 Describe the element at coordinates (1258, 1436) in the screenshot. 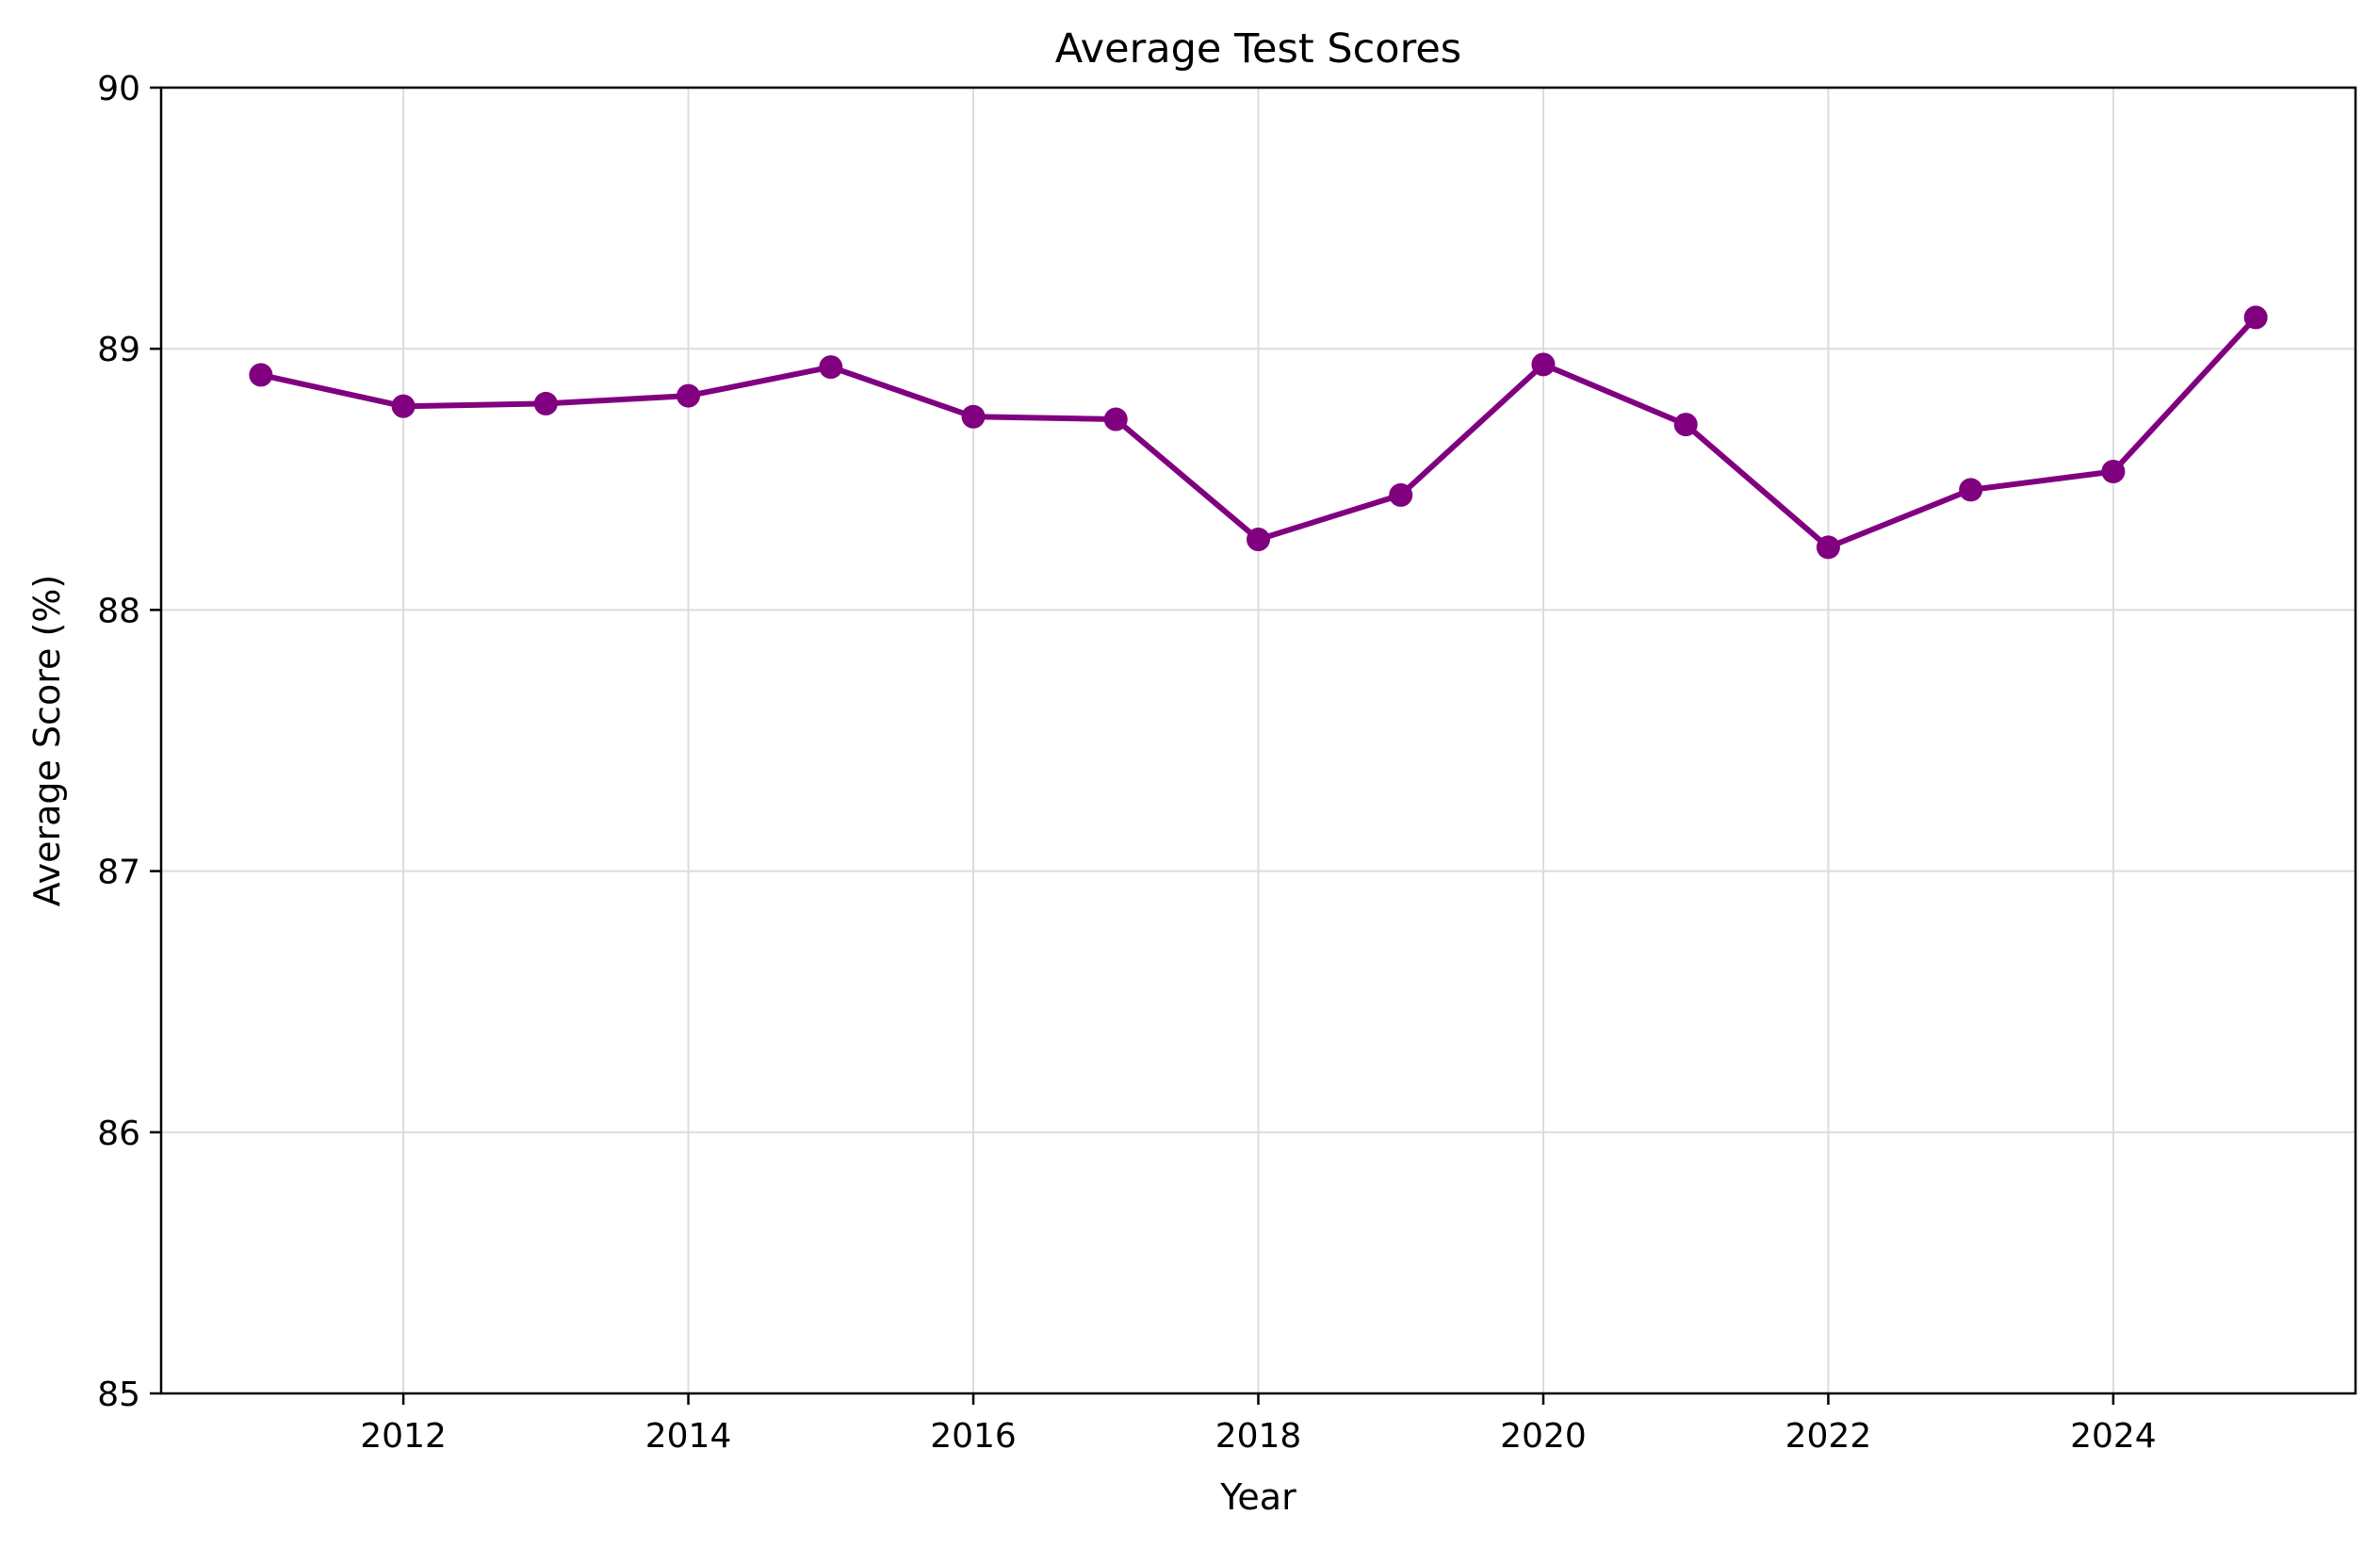

I see `x-tick-label: 2018` at that location.